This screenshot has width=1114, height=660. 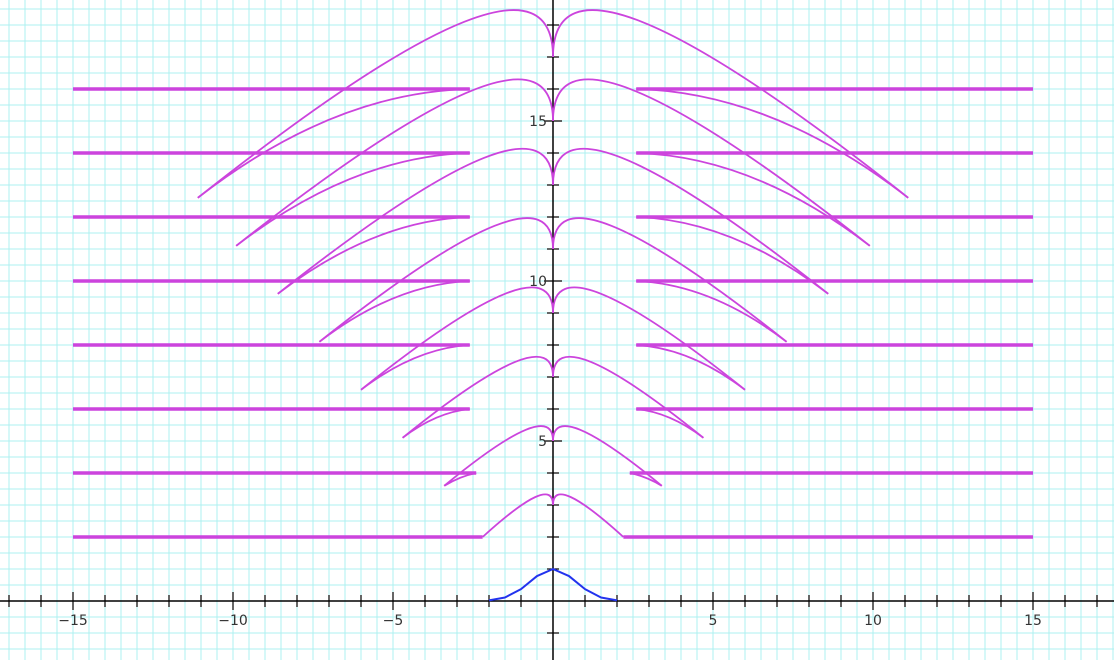 I want to click on x-tick-label: −15, so click(x=73, y=621).